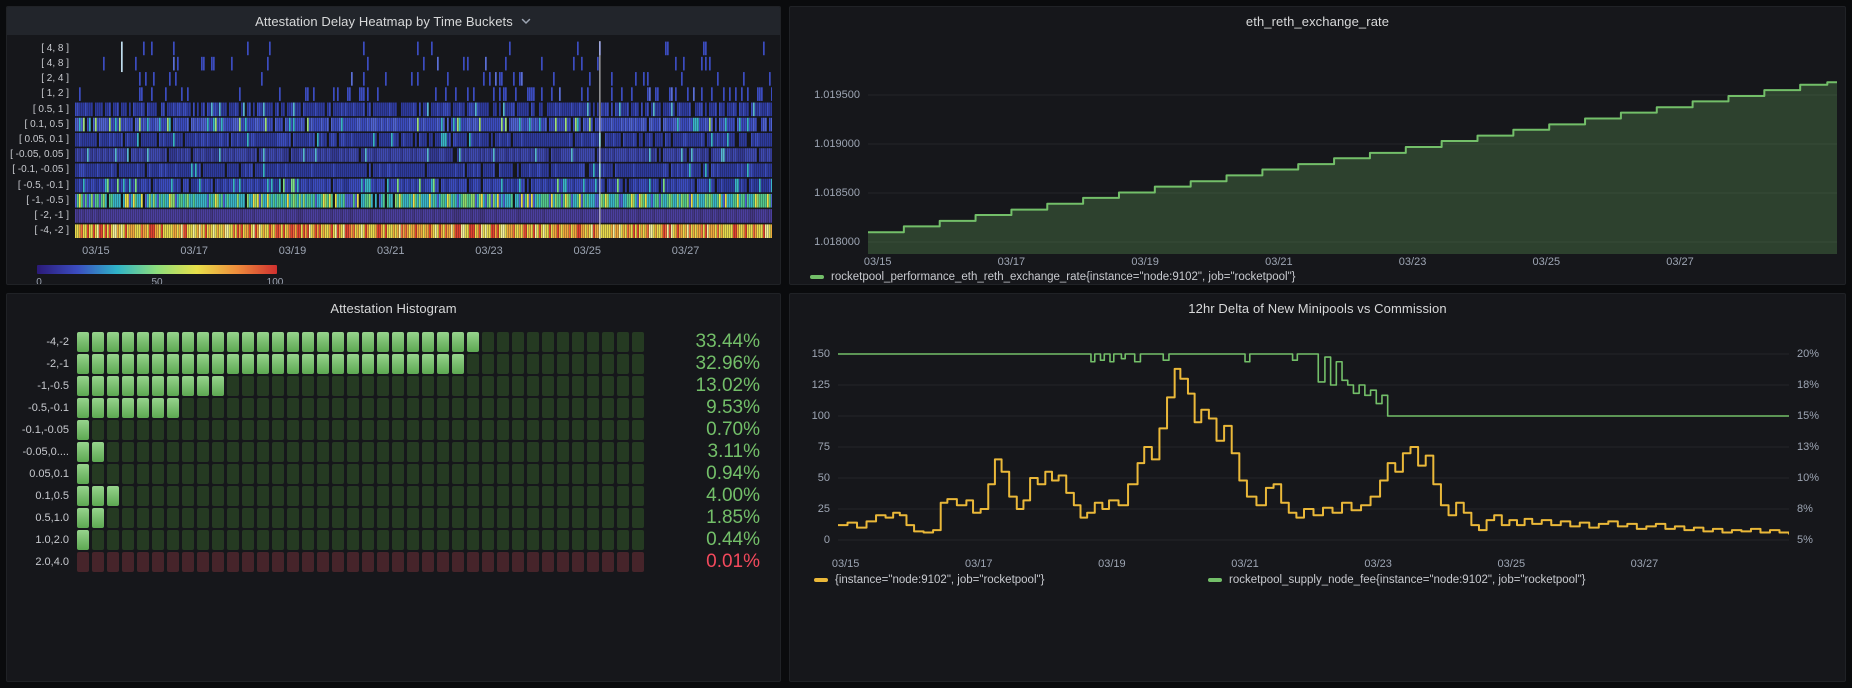  What do you see at coordinates (929, 580) in the screenshot?
I see `minipools-legend-item-delta: {instance="node:9102", job="rocketpool"}` at bounding box center [929, 580].